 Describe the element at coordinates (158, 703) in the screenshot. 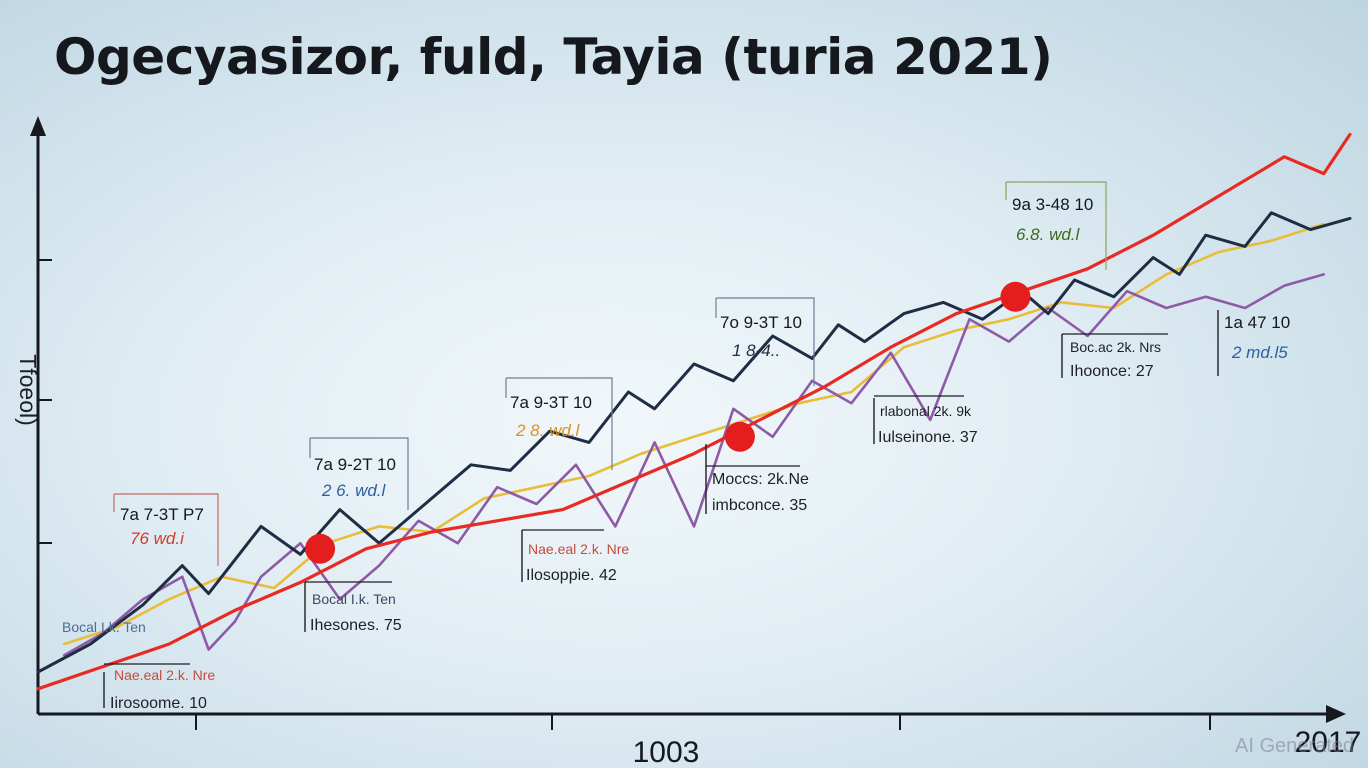

I see `annotation-label: Iirosoome. 10` at that location.